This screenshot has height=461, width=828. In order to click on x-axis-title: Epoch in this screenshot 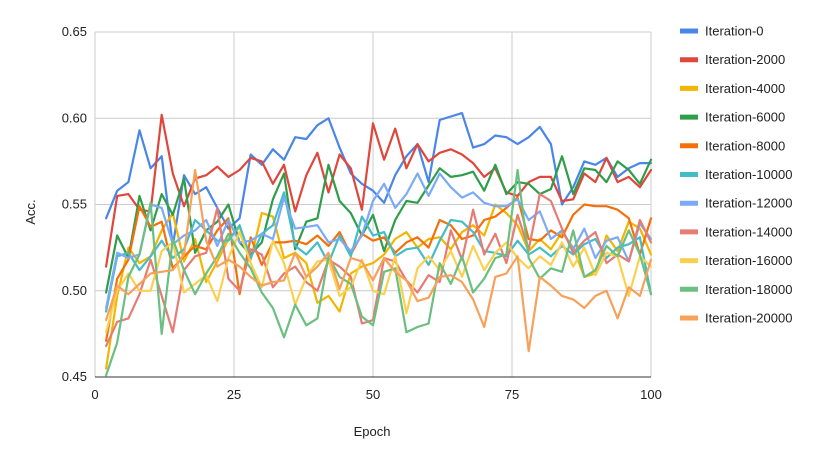, I will do `click(372, 431)`.